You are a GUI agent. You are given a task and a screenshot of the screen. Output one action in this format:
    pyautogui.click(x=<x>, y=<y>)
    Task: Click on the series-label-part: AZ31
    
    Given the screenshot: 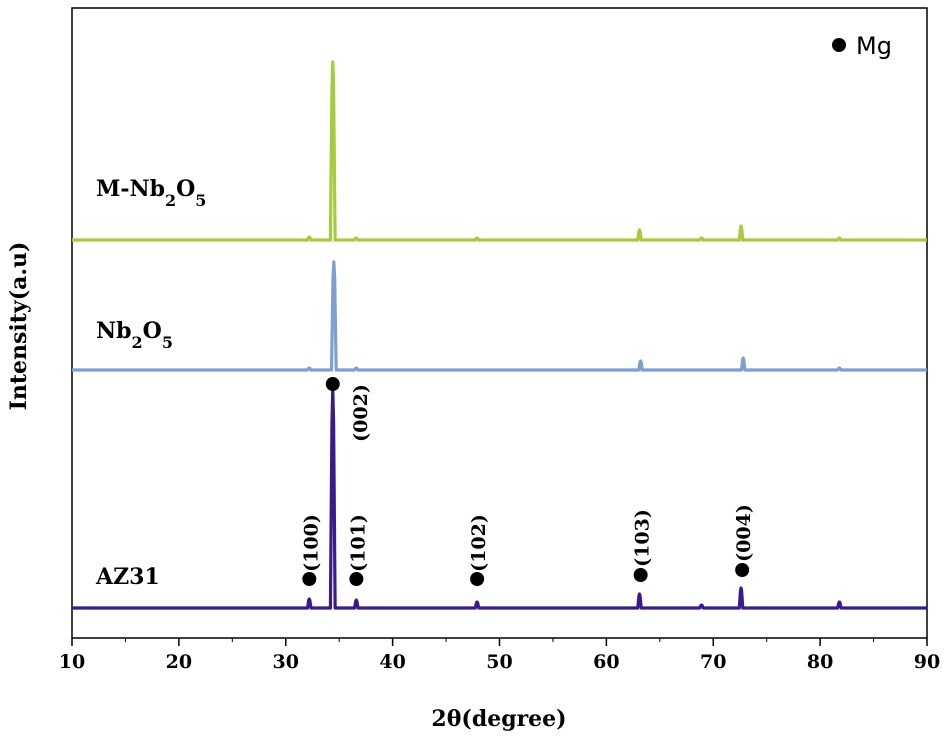 What is the action you would take?
    pyautogui.click(x=127, y=577)
    